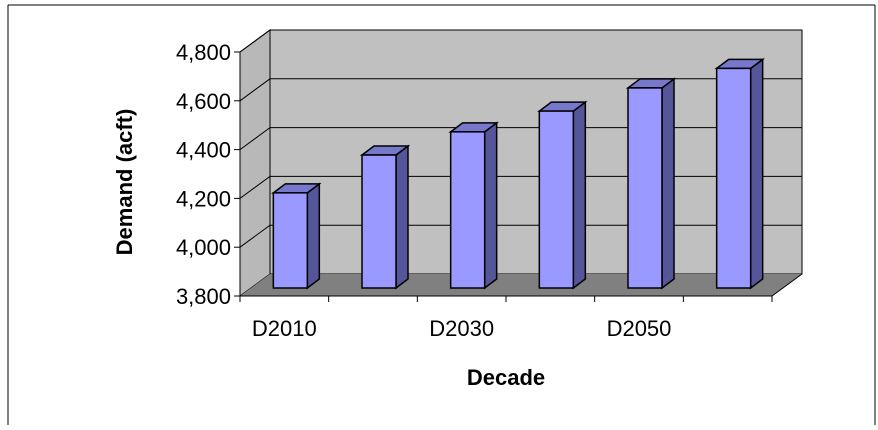 The width and height of the screenshot is (878, 430). I want to click on side-wall, so click(255, 163).